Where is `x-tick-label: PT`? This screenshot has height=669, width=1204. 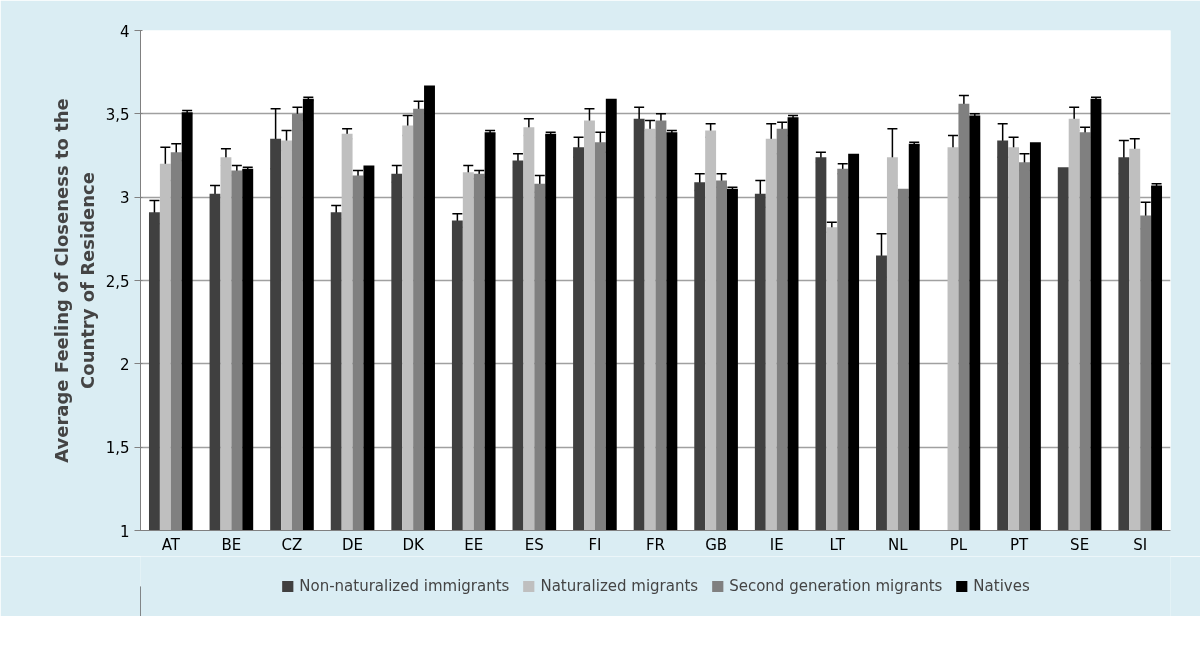
x-tick-label: PT is located at coordinates (1019, 544).